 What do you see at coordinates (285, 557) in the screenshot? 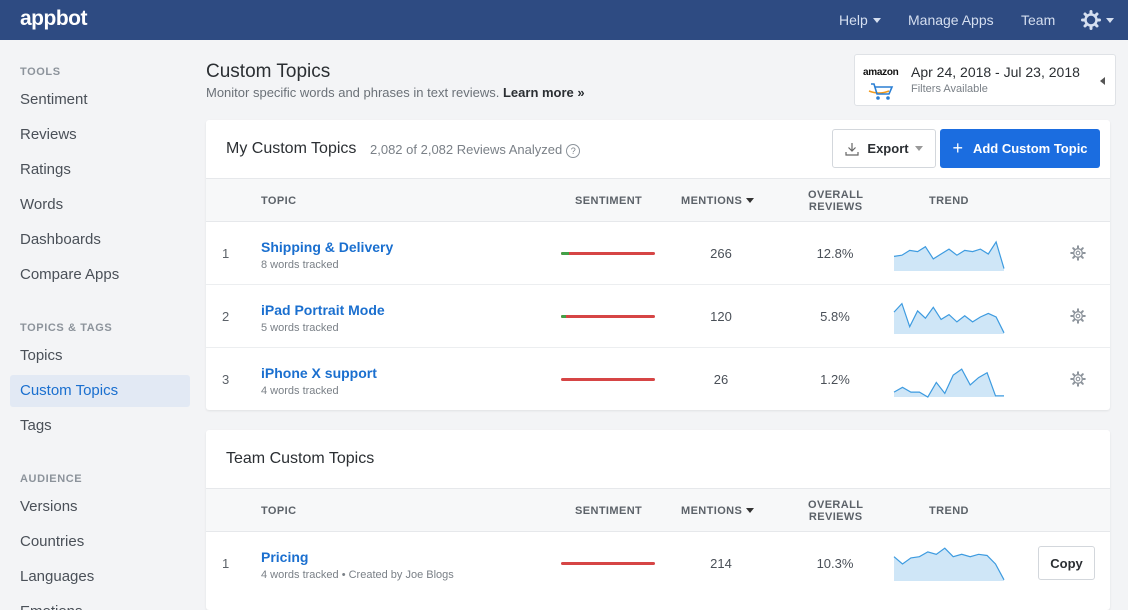
I see `topic-name-link: Pricing` at bounding box center [285, 557].